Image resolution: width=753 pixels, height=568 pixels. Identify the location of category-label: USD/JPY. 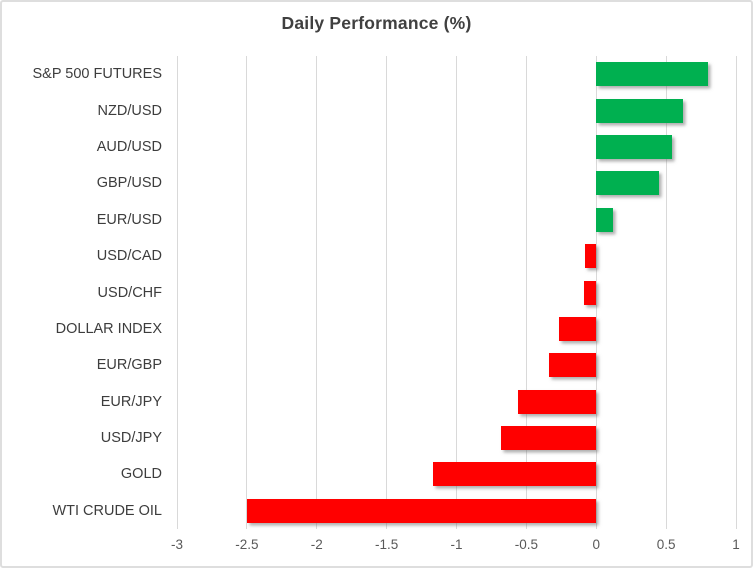
(131, 438).